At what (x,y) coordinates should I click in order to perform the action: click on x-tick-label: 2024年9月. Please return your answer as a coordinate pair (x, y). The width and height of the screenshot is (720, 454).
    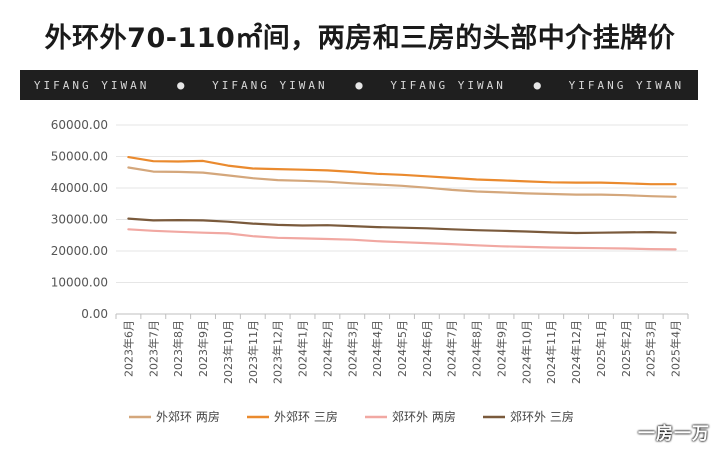
    Looking at the image, I should click on (501, 348).